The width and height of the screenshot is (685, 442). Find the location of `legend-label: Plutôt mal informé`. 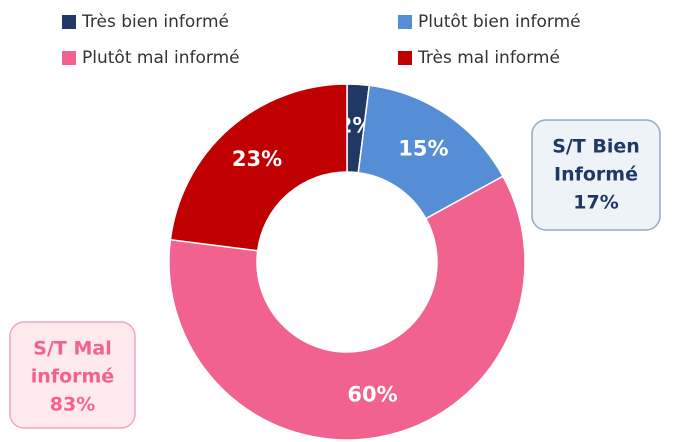

legend-label: Plutôt mal informé is located at coordinates (161, 58).